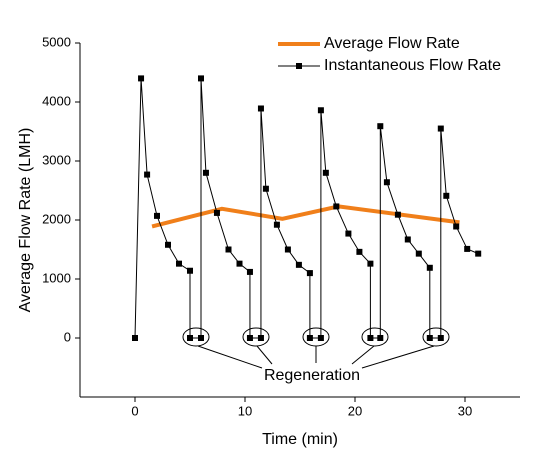  What do you see at coordinates (25, 220) in the screenshot?
I see `y-axis-label: Average Flow Rate (LMH)` at bounding box center [25, 220].